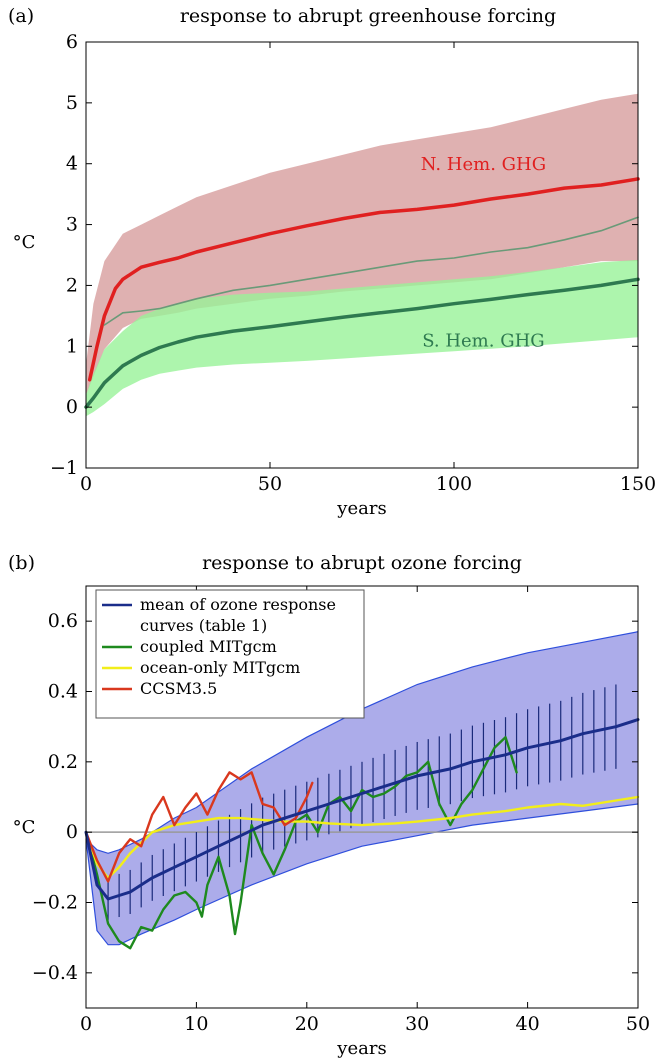 This screenshot has width=656, height=1059. Describe the element at coordinates (55, 903) in the screenshot. I see `panel-b-ytick-label: −0.2` at that location.